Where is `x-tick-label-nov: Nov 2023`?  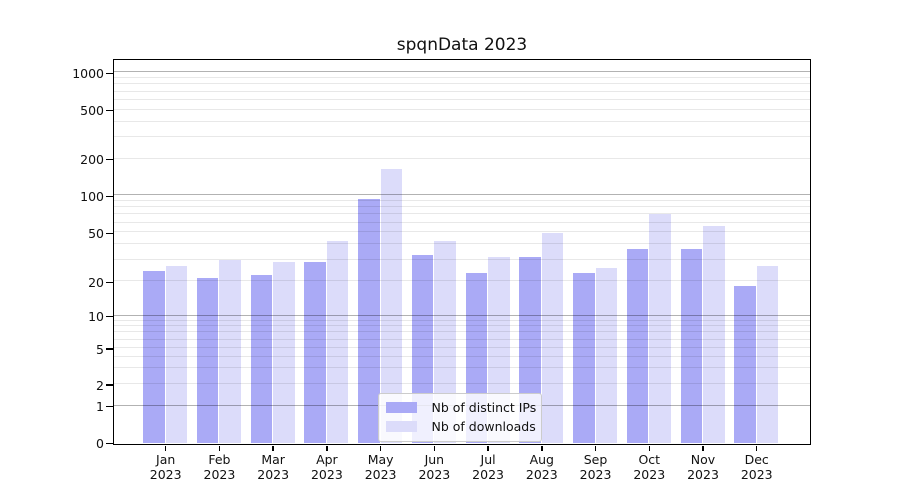 x-tick-label-nov: Nov 2023 is located at coordinates (703, 467).